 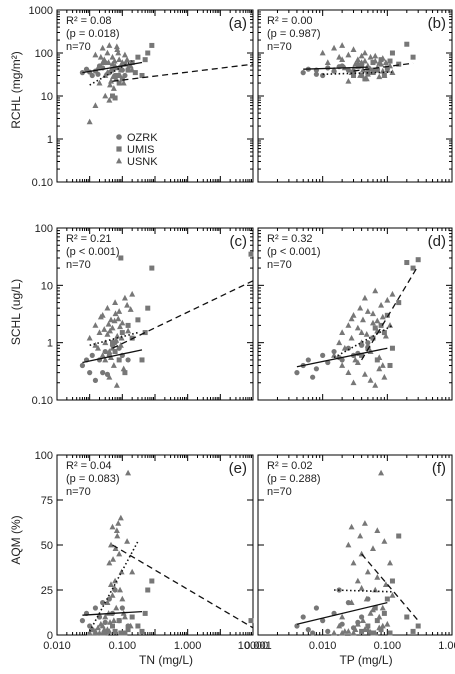 I want to click on panel-e-xtick-label: 10000, so click(x=253, y=646).